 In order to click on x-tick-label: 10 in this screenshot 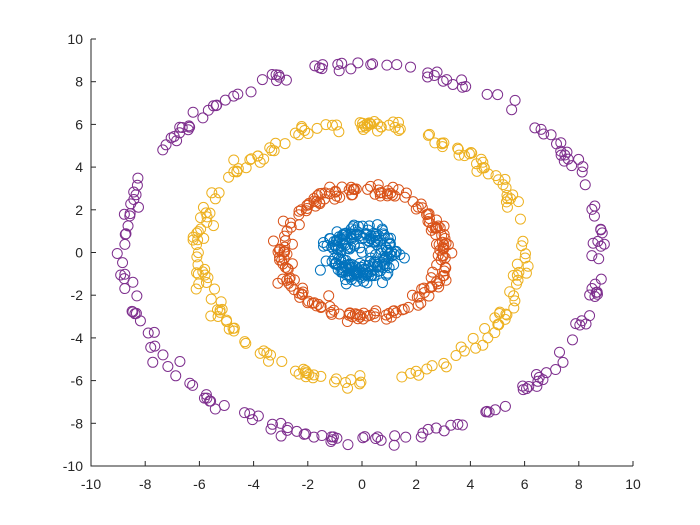, I will do `click(633, 484)`.